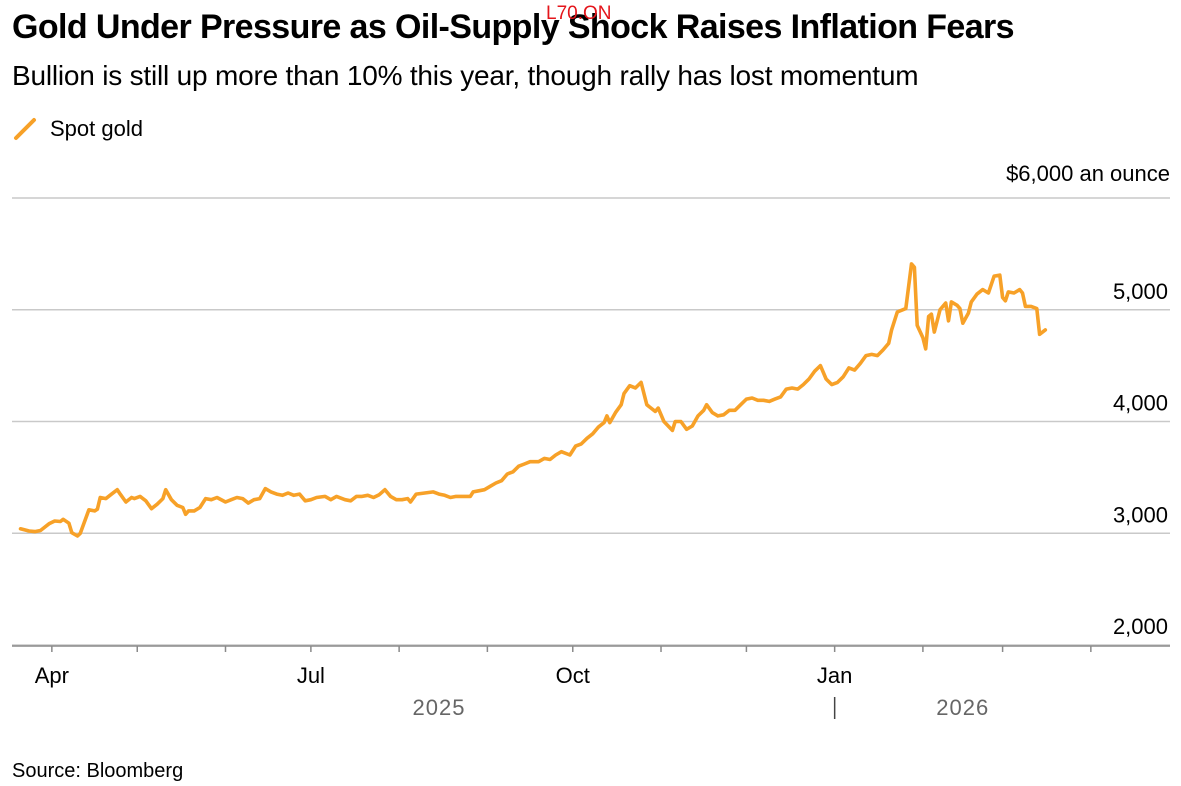 This screenshot has height=786, width=1181. I want to click on y-tick-label-5000: 5,000, so click(1140, 291).